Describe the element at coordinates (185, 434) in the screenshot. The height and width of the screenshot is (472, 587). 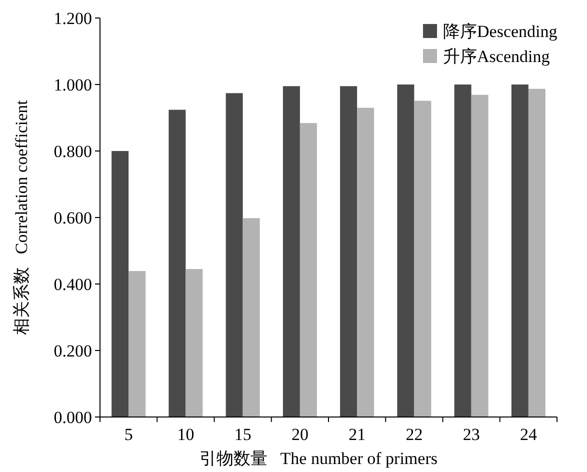
I see `x-tick-label: 10` at that location.